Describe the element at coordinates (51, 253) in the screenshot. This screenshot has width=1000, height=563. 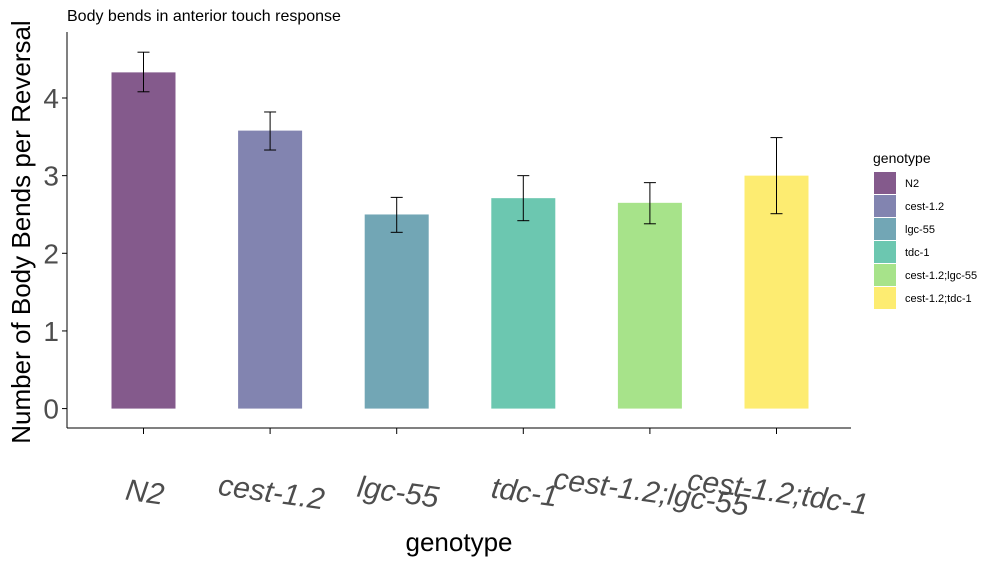
I see `y-tick-label-2: 2` at that location.